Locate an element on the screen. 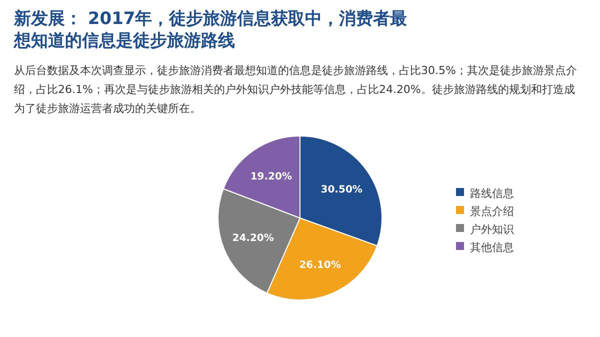  legend-label: 其他信息 is located at coordinates (492, 247).